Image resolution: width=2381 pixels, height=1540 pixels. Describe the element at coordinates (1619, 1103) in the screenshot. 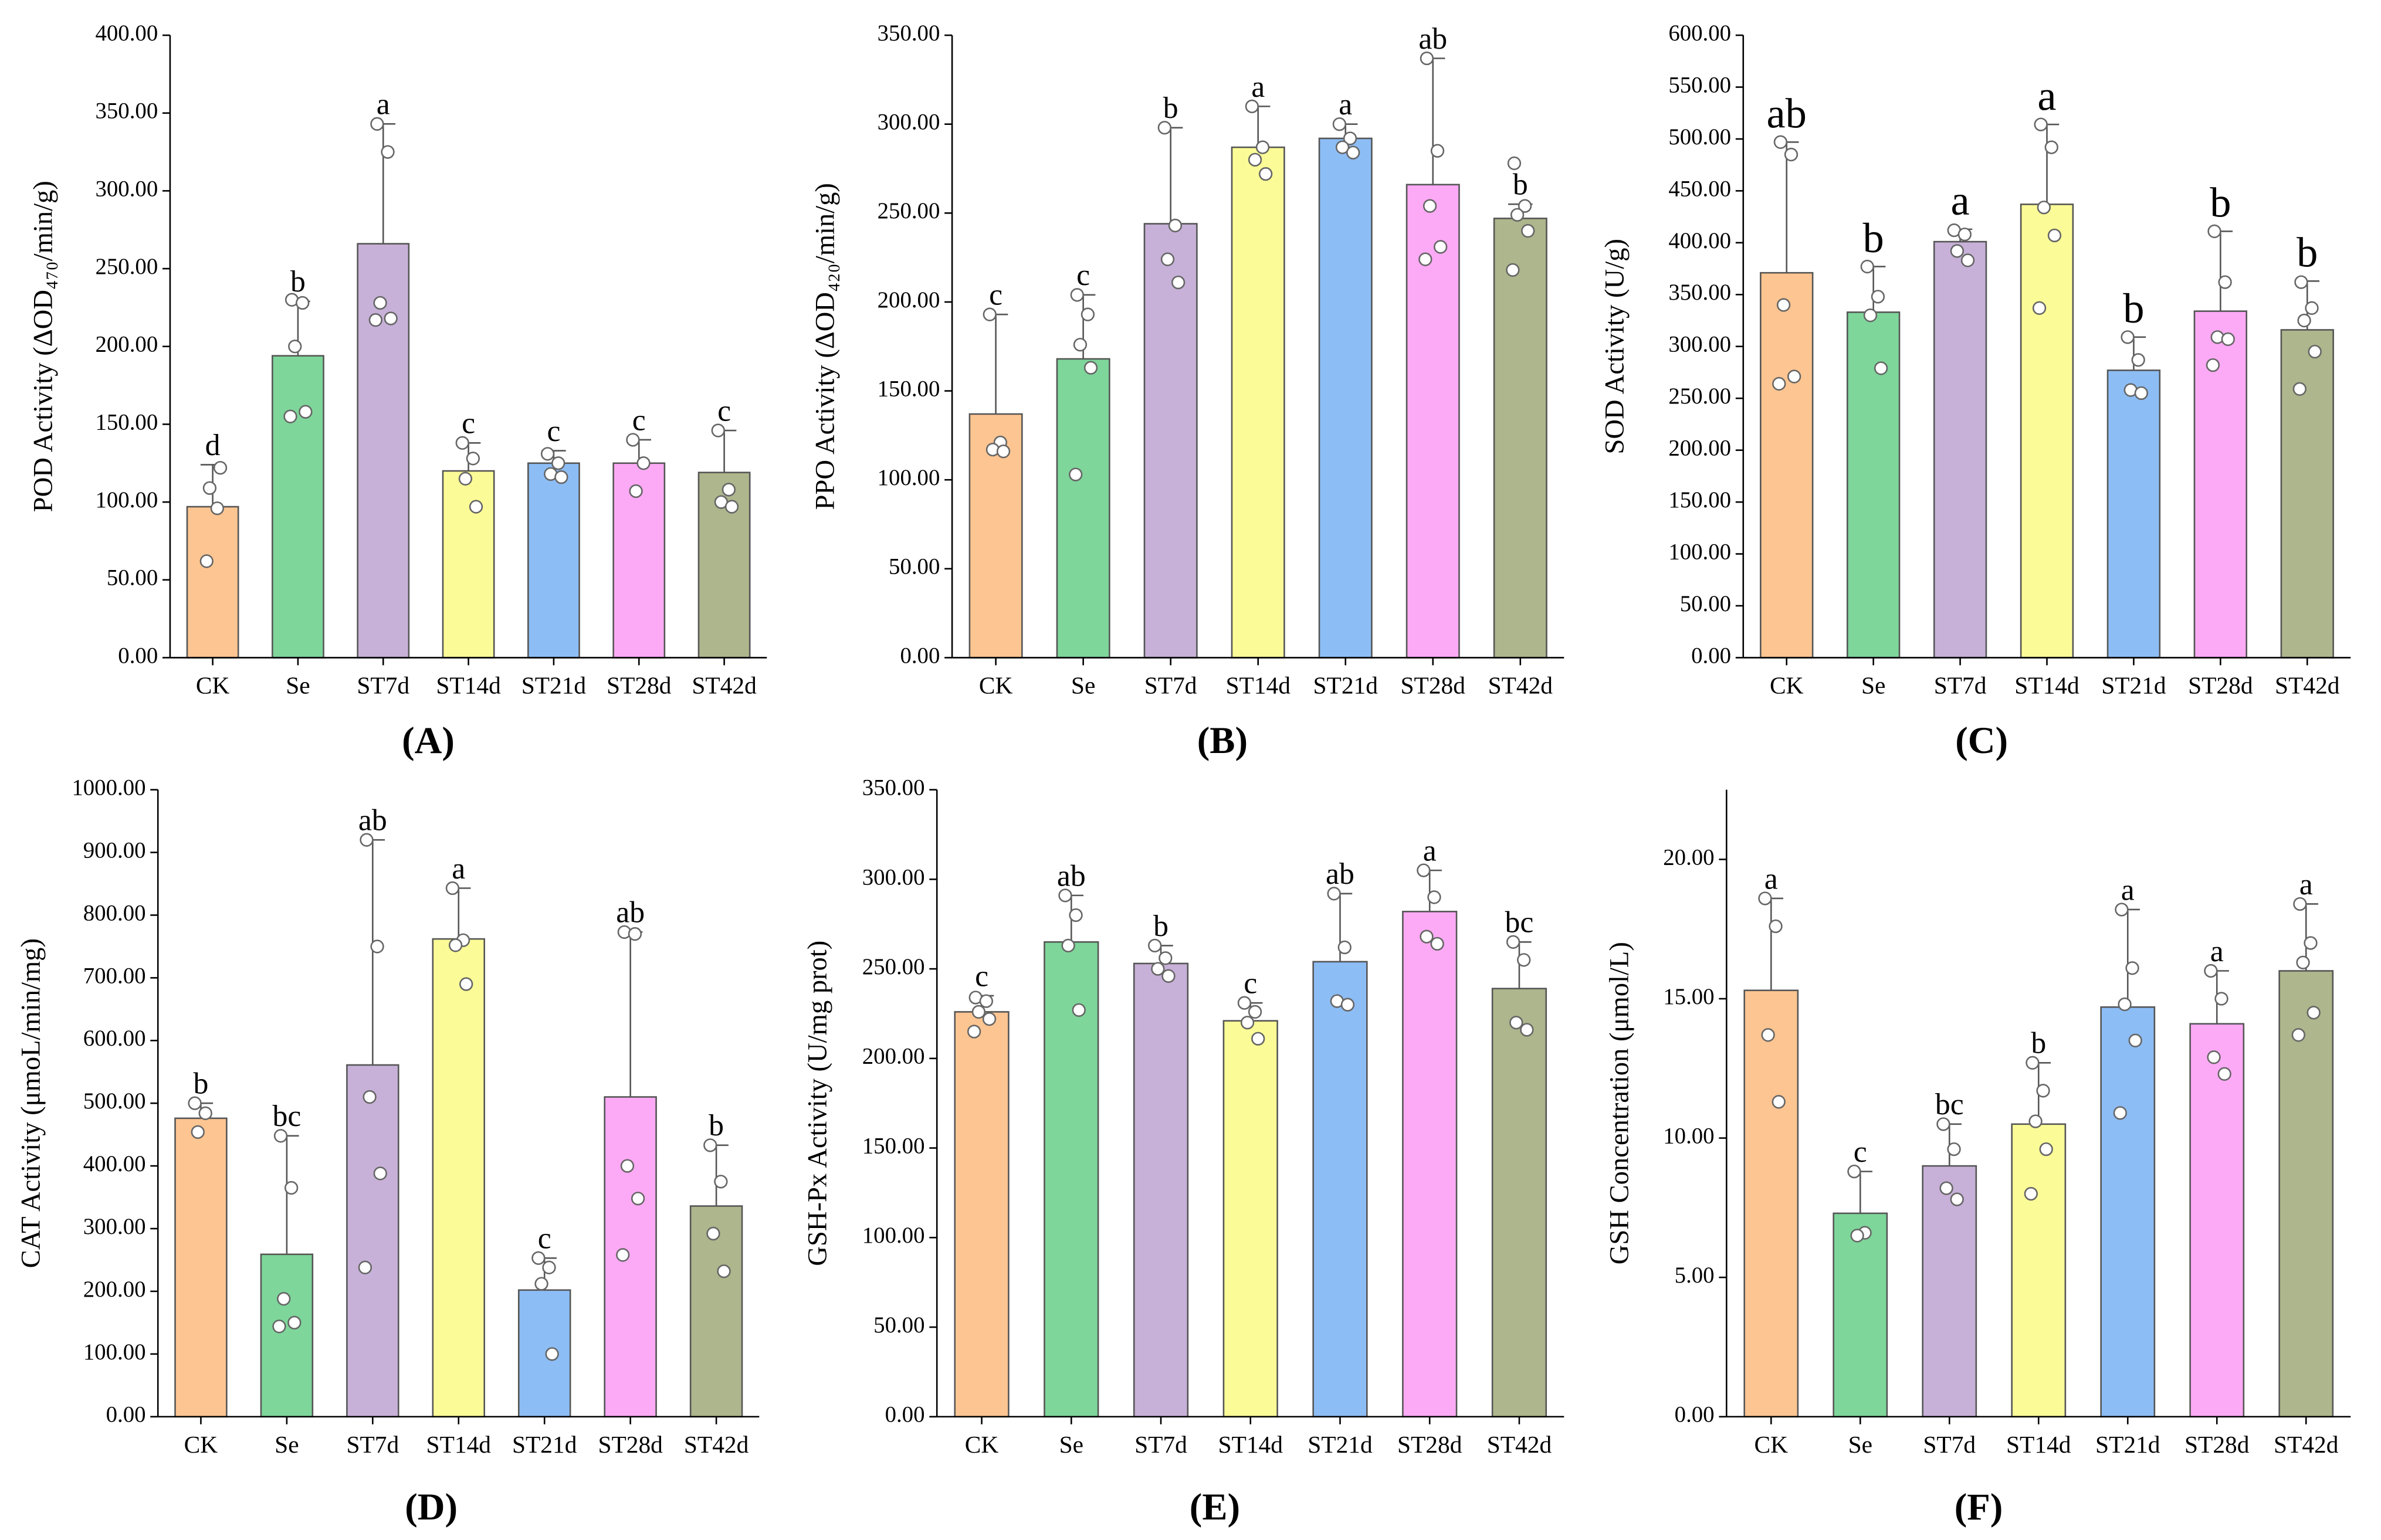

I see `y-axis-label: GSH Concentration (μmol/L)` at that location.